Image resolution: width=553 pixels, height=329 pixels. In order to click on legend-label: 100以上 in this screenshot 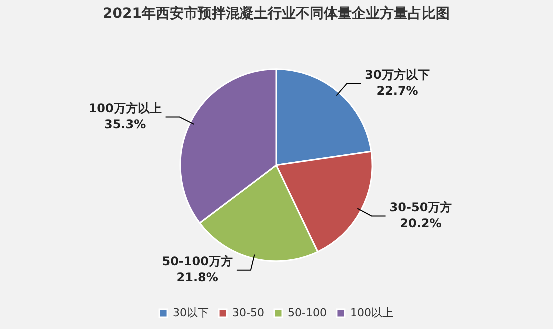, I will do `click(372, 313)`.